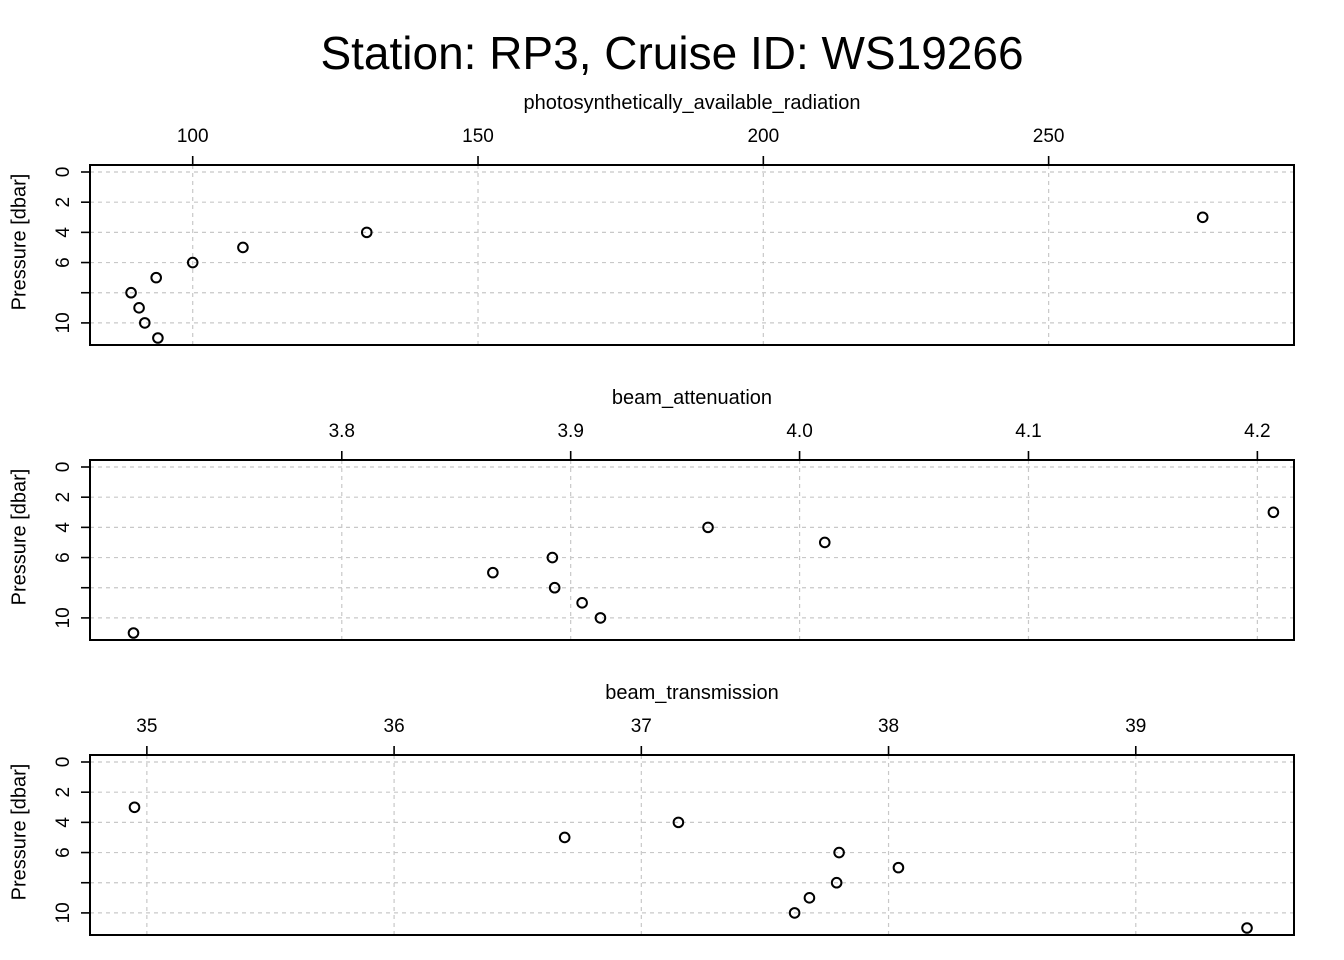  I want to click on x-tick-label: 36, so click(394, 726).